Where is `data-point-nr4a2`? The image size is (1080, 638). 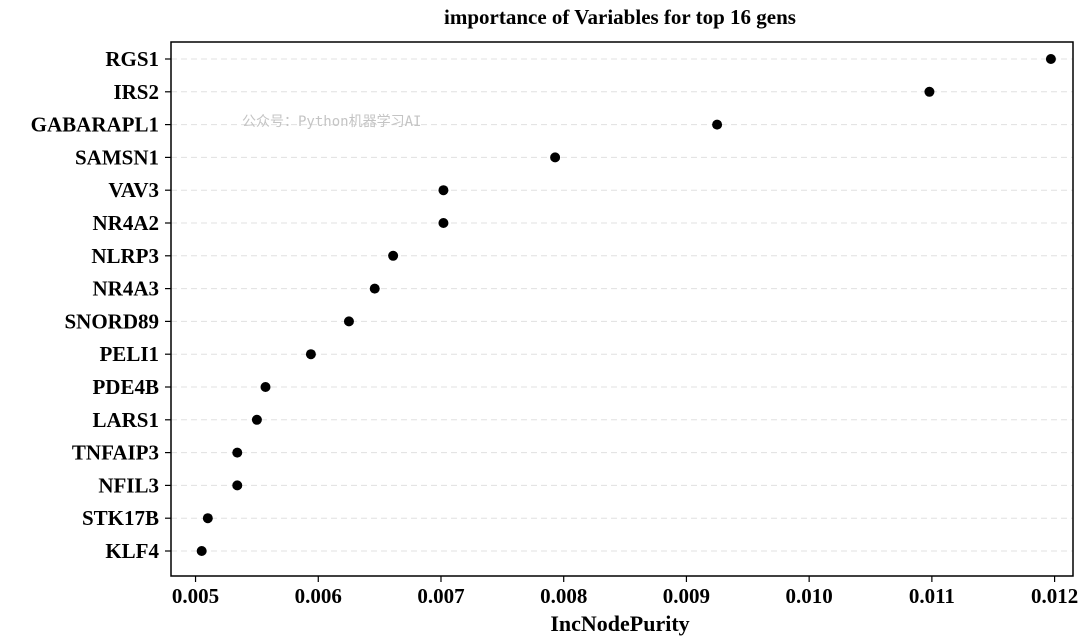 data-point-nr4a2 is located at coordinates (443, 223).